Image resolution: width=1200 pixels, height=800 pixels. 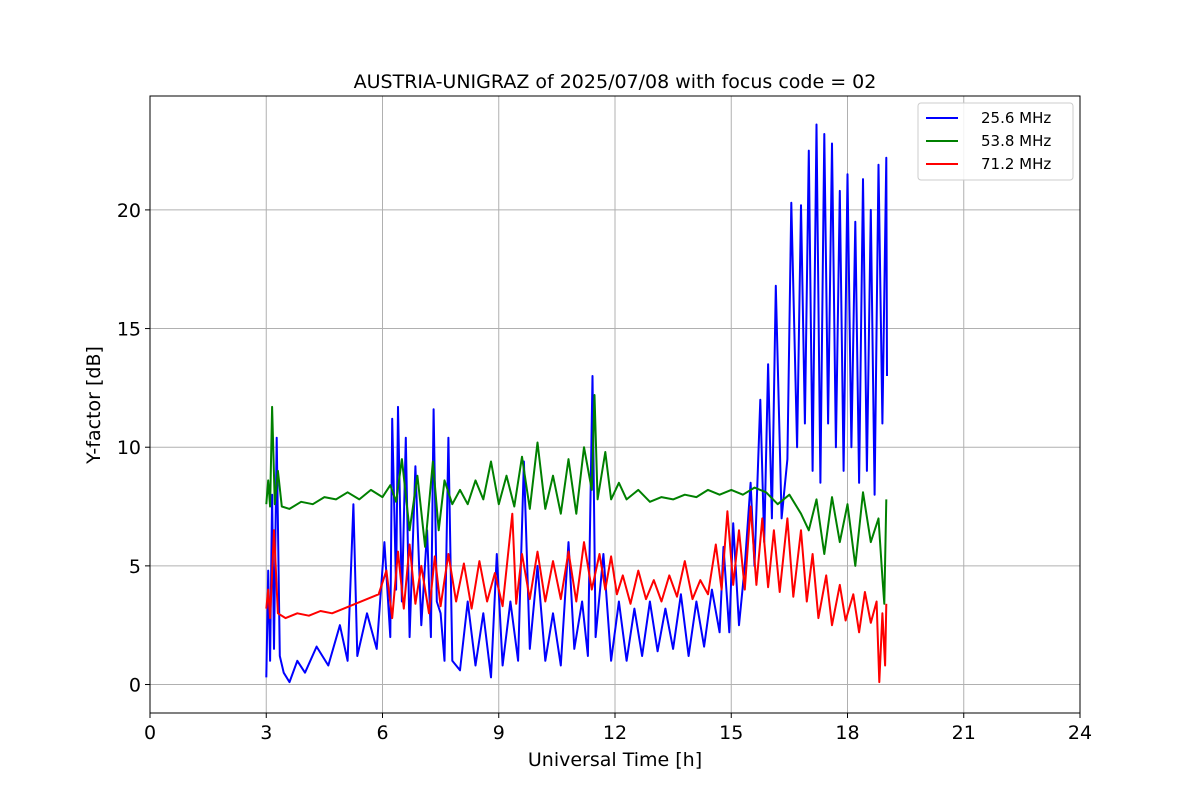 What do you see at coordinates (615, 733) in the screenshot?
I see `x-tick-label: 12` at bounding box center [615, 733].